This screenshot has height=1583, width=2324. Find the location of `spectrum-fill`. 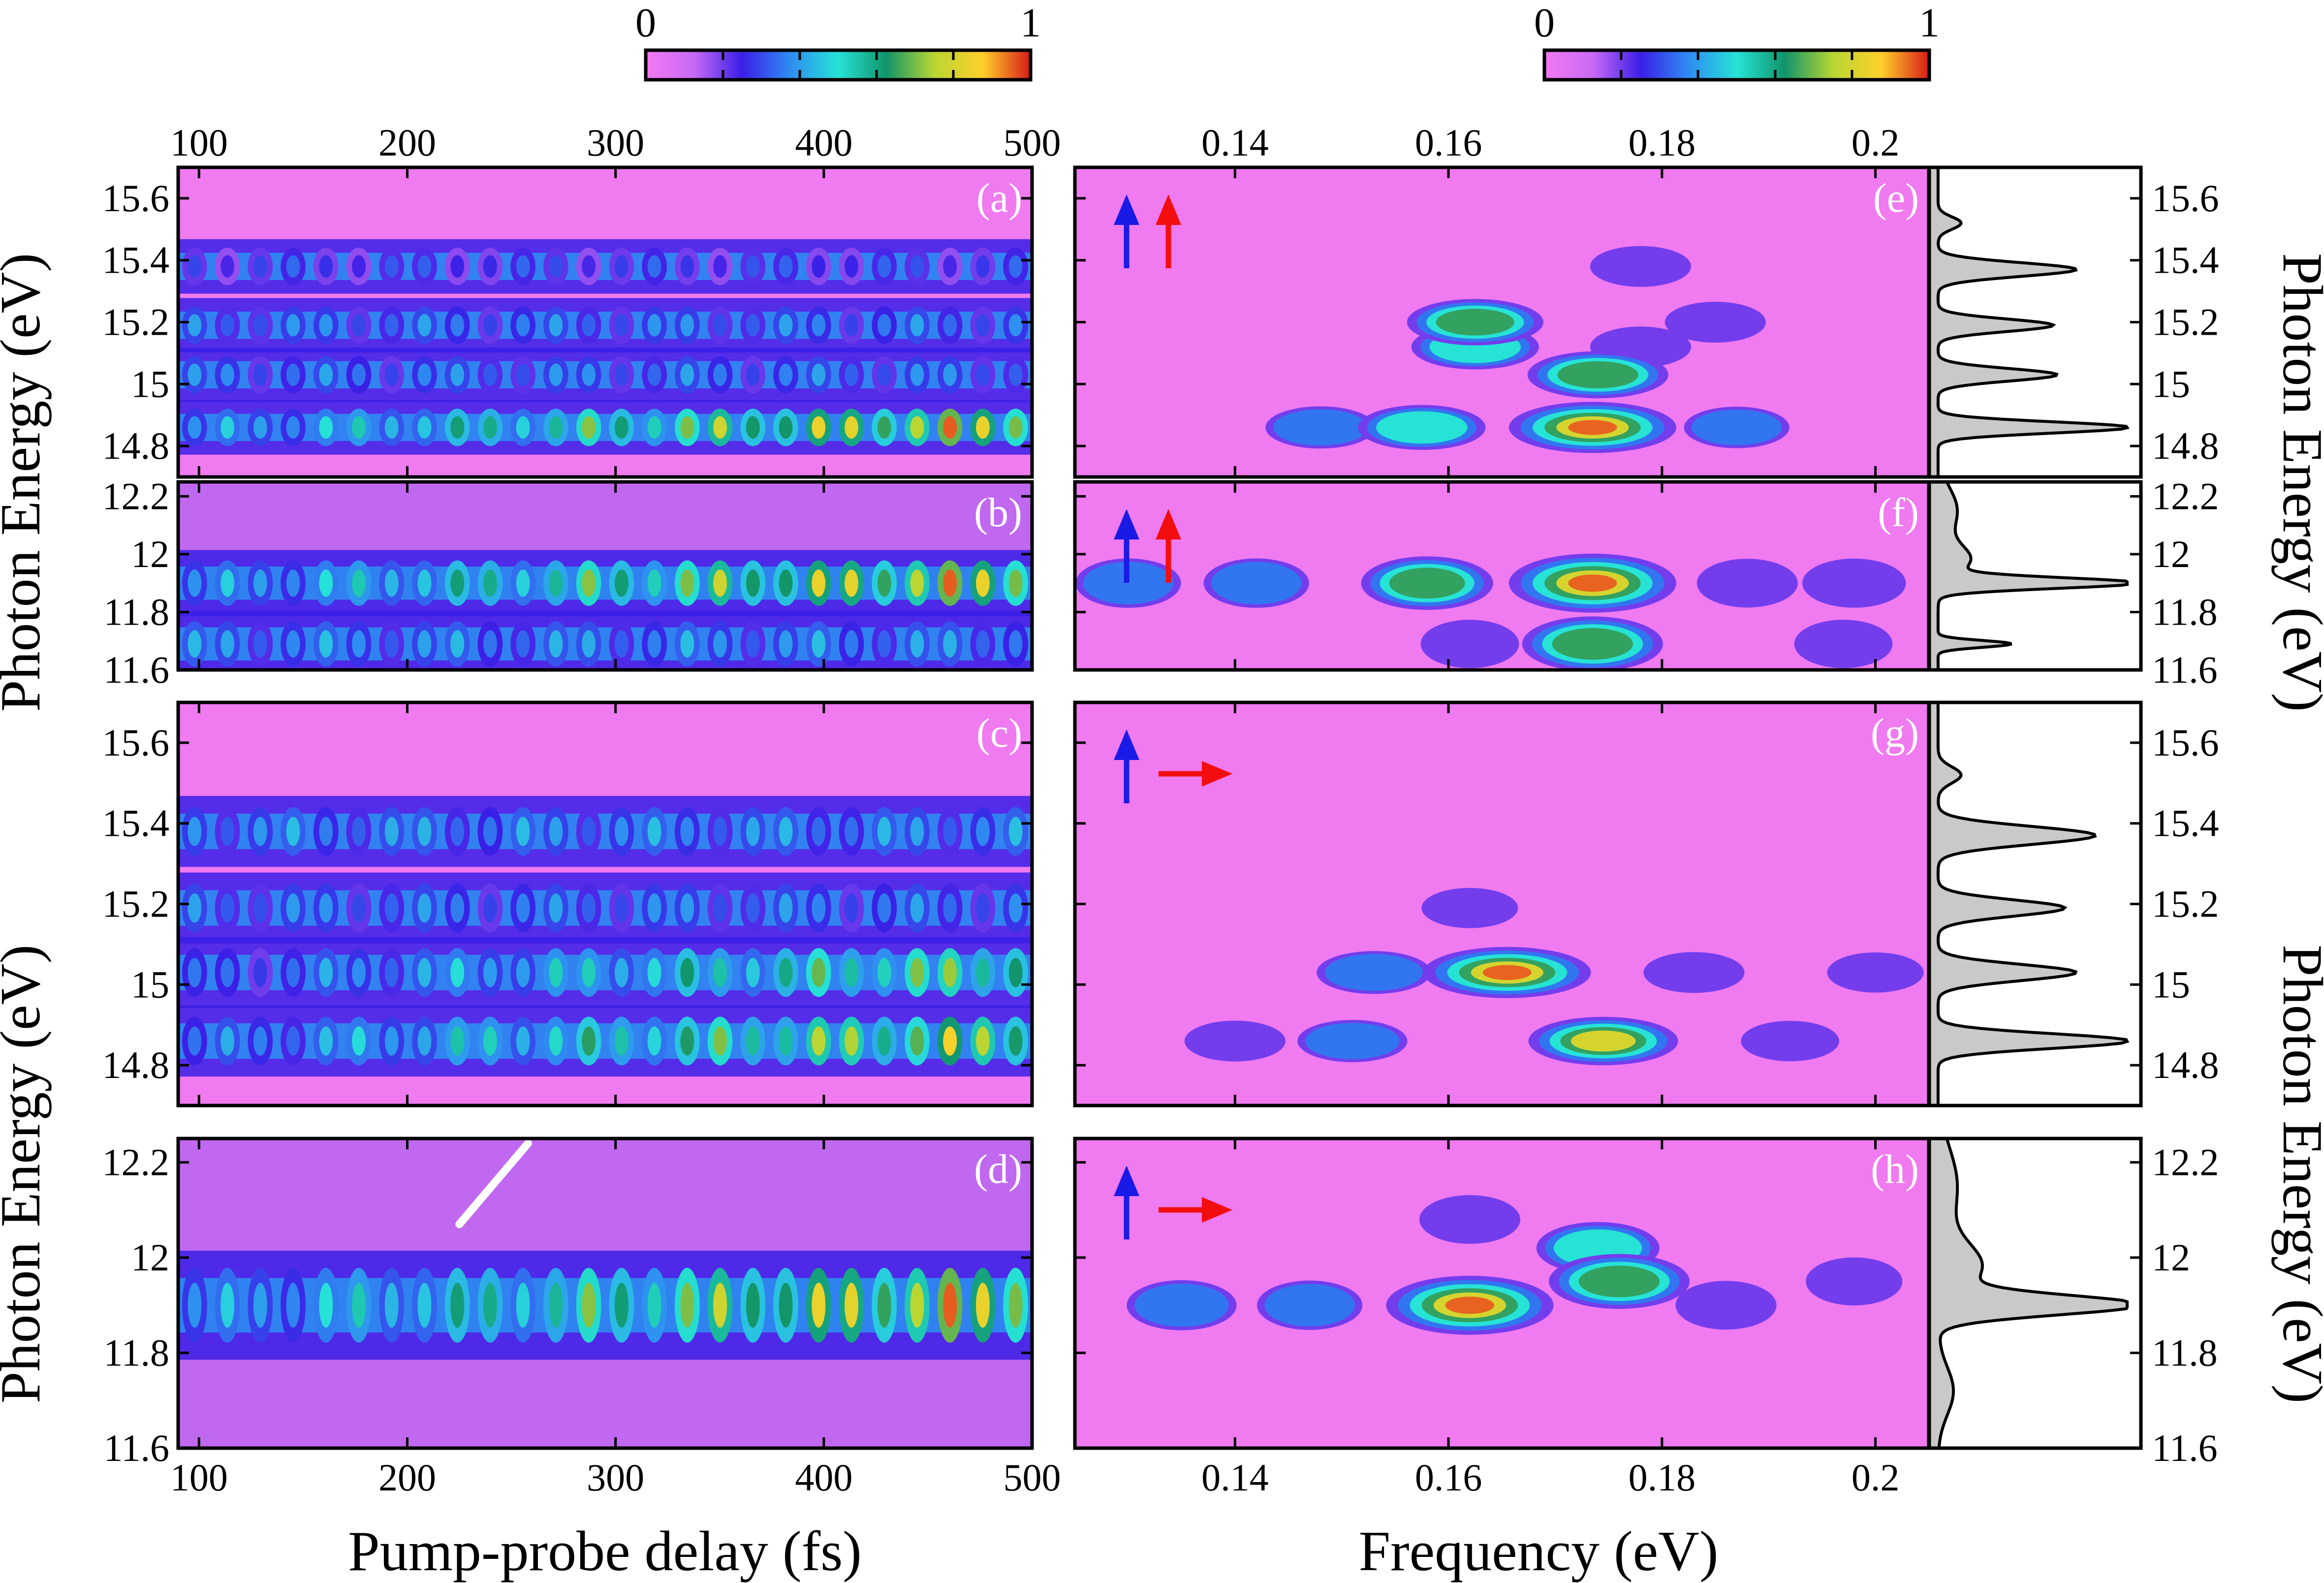

spectrum-fill is located at coordinates (2028, 904).